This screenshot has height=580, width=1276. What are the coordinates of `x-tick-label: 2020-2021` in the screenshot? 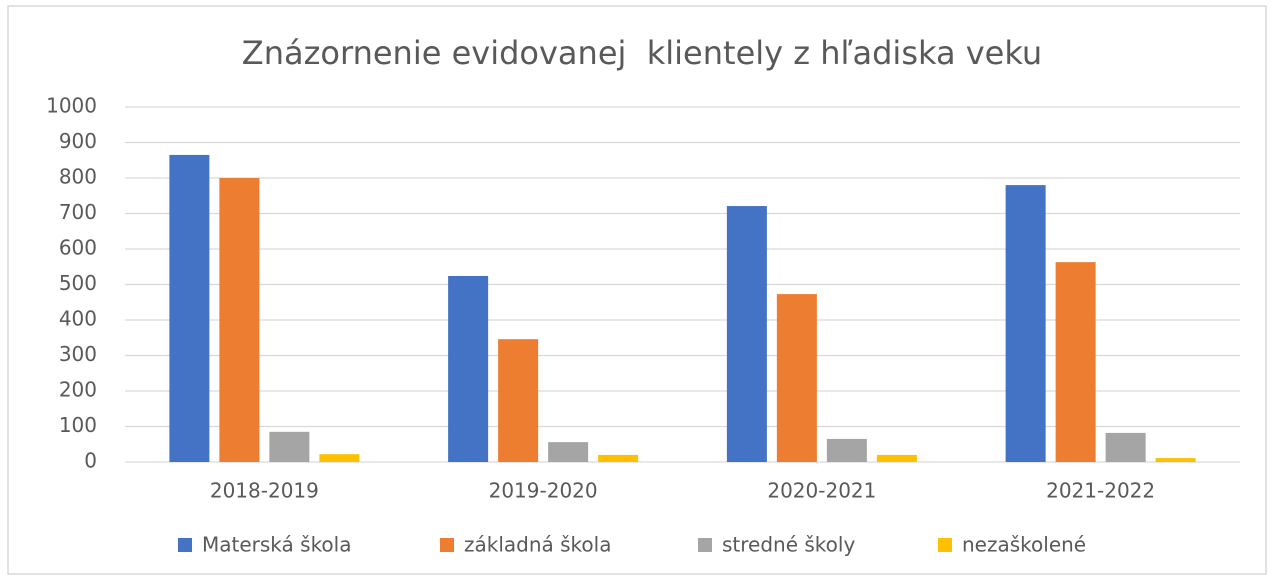 It's located at (821, 491).